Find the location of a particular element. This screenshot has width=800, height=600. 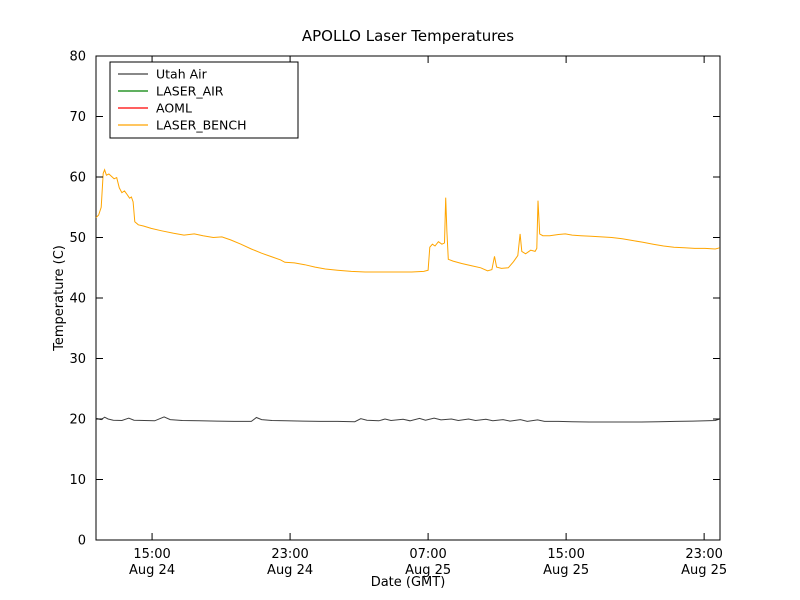

y-axis-label: Temperature (C) is located at coordinates (59, 298).